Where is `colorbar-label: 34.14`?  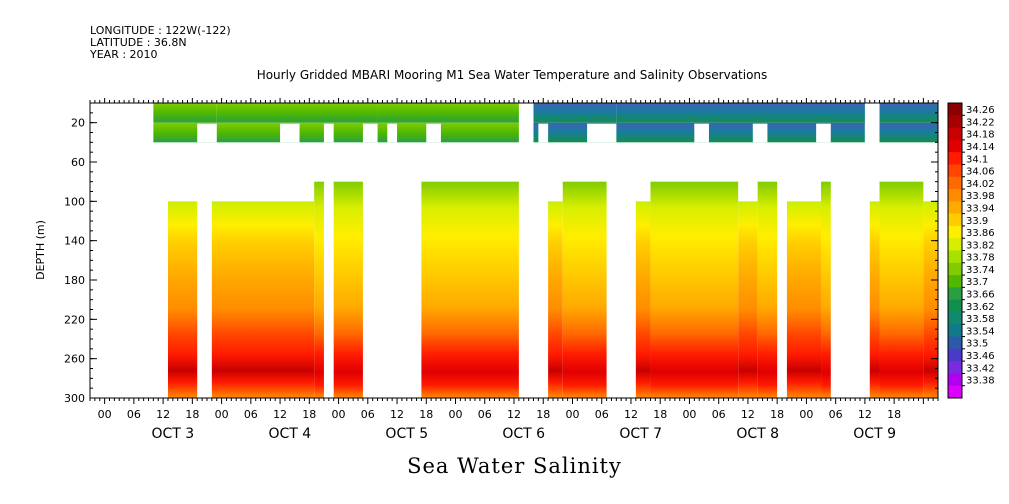 colorbar-label: 34.14 is located at coordinates (980, 147).